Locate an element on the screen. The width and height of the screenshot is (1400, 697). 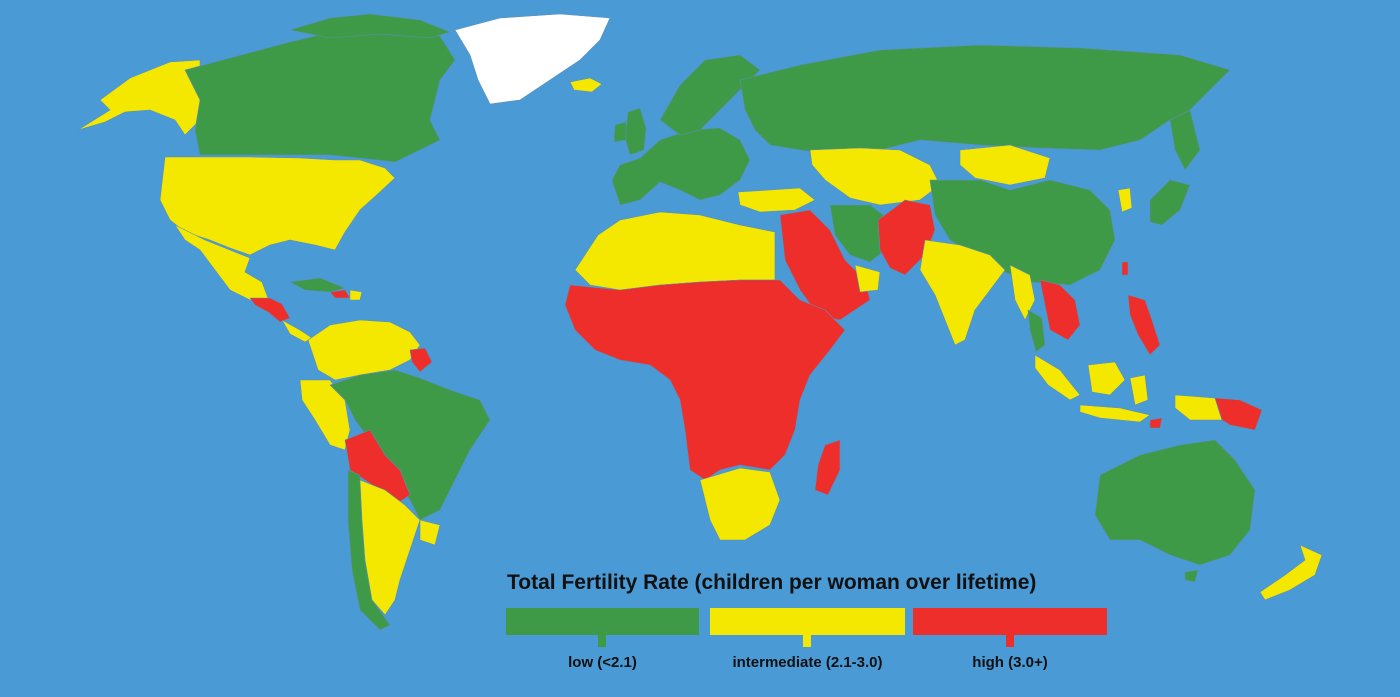
region-png is located at coordinates (1238, 414).